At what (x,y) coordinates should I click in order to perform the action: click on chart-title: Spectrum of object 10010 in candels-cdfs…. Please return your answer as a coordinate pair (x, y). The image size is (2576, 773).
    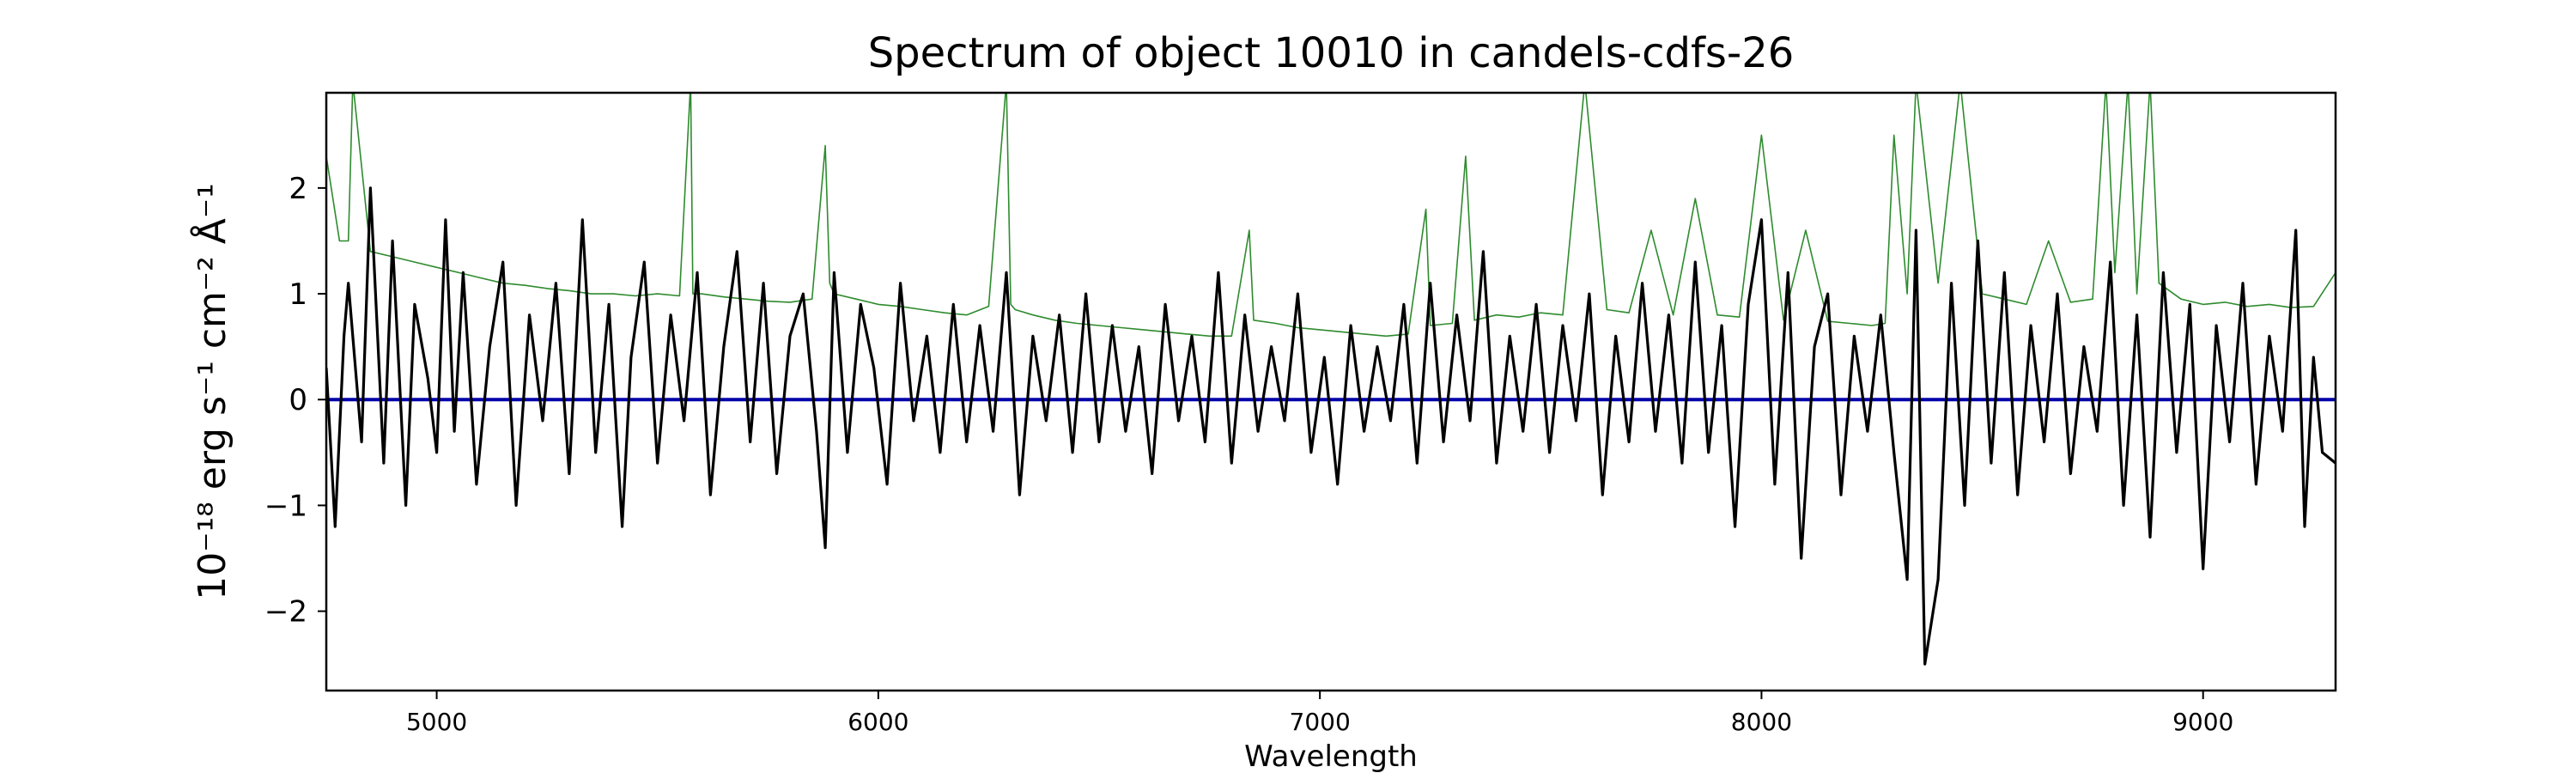
    Looking at the image, I should click on (1331, 53).